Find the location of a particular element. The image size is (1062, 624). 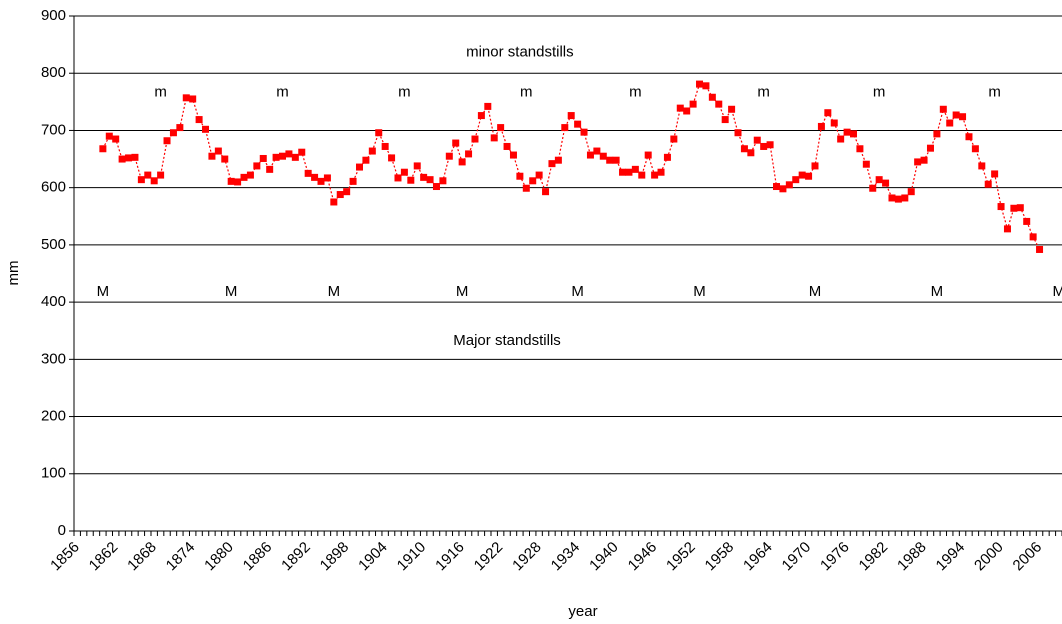

x-tick-label: 1910 is located at coordinates (412, 557).